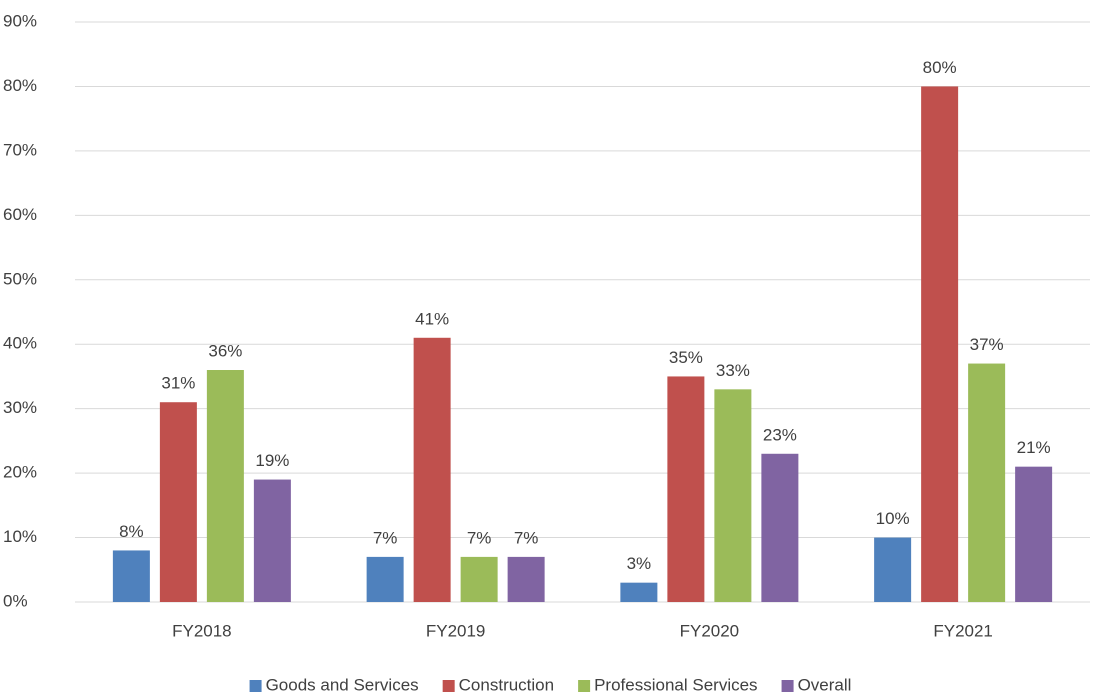 This screenshot has height=696, width=1101. Describe the element at coordinates (432, 318) in the screenshot. I see `data-label: 41%` at that location.